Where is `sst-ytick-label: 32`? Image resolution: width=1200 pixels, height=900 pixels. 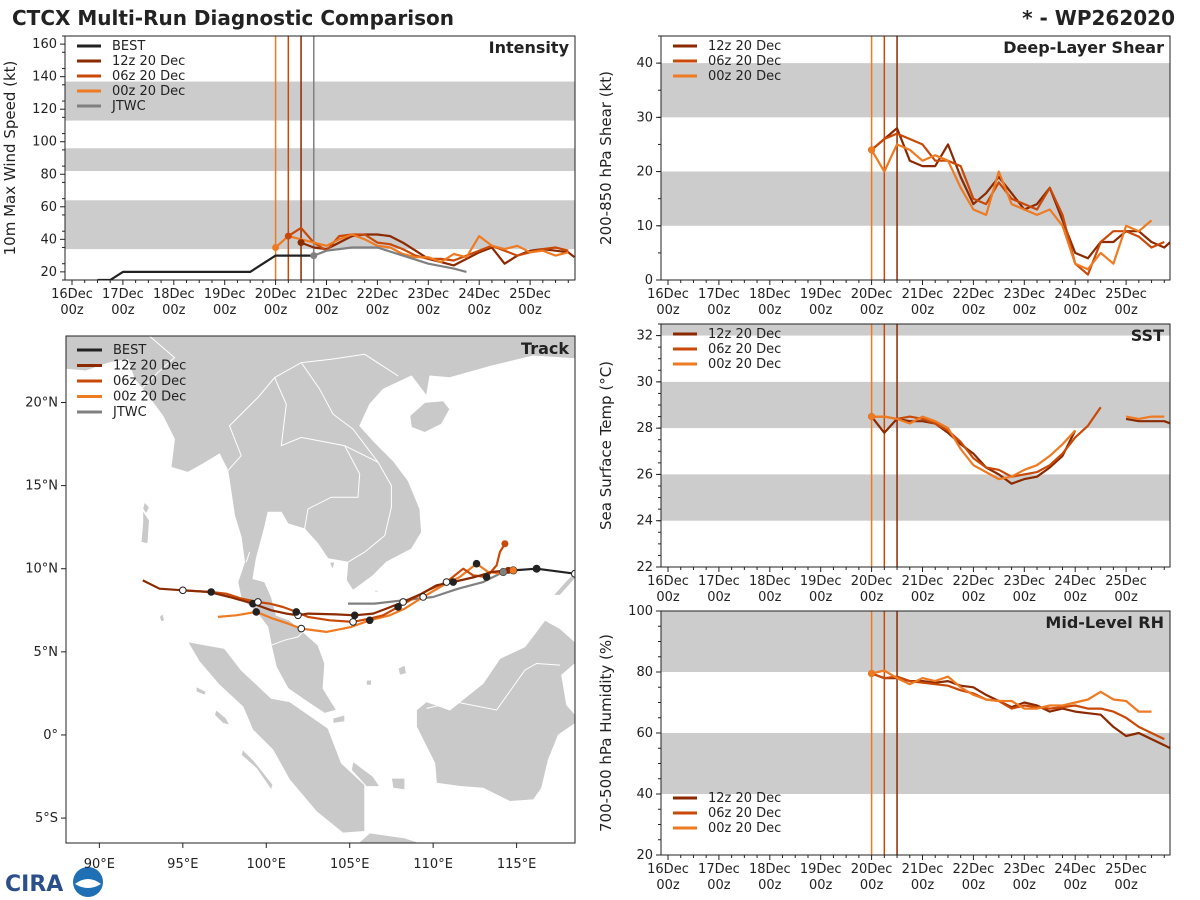
sst-ytick-label: 32 is located at coordinates (644, 336).